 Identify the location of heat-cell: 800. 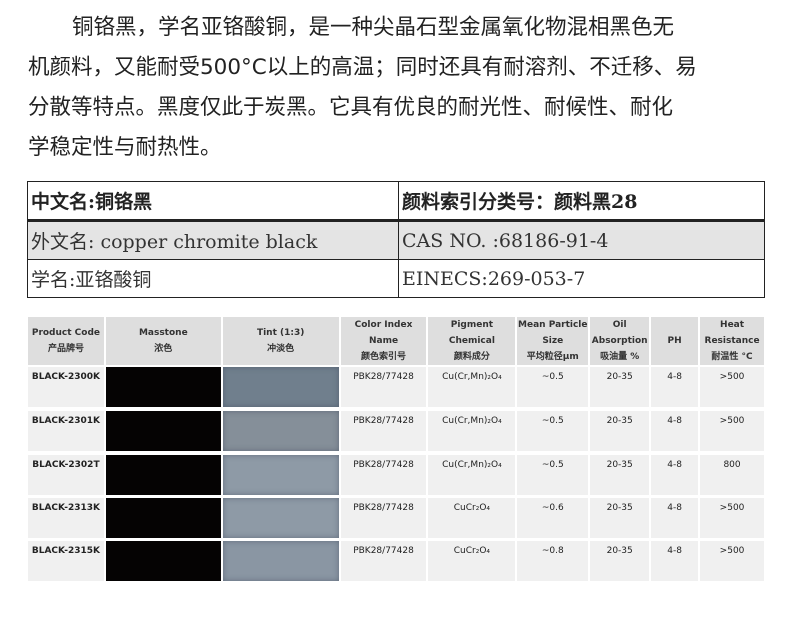
(732, 475).